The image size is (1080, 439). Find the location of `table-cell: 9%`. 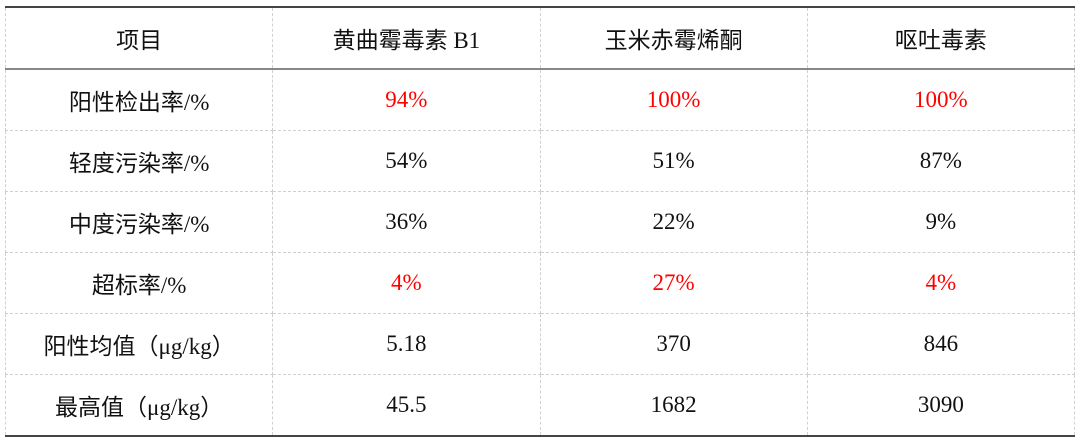

table-cell: 9% is located at coordinates (941, 222).